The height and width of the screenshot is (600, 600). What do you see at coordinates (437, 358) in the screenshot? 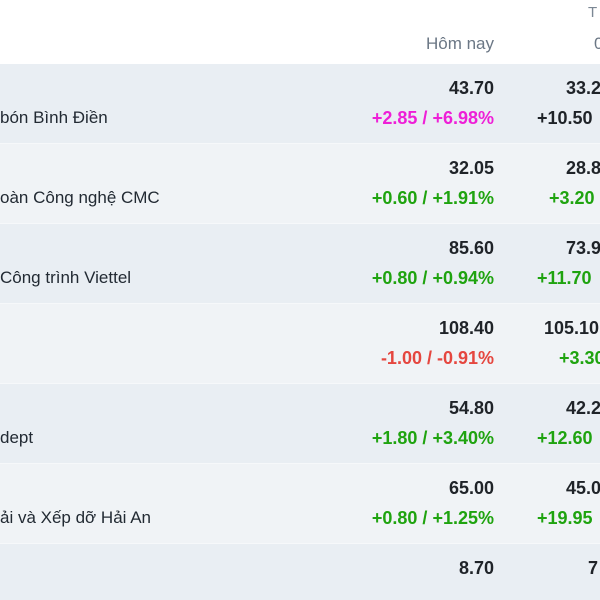
I see `change-today: -1.00 / -0.91%` at bounding box center [437, 358].